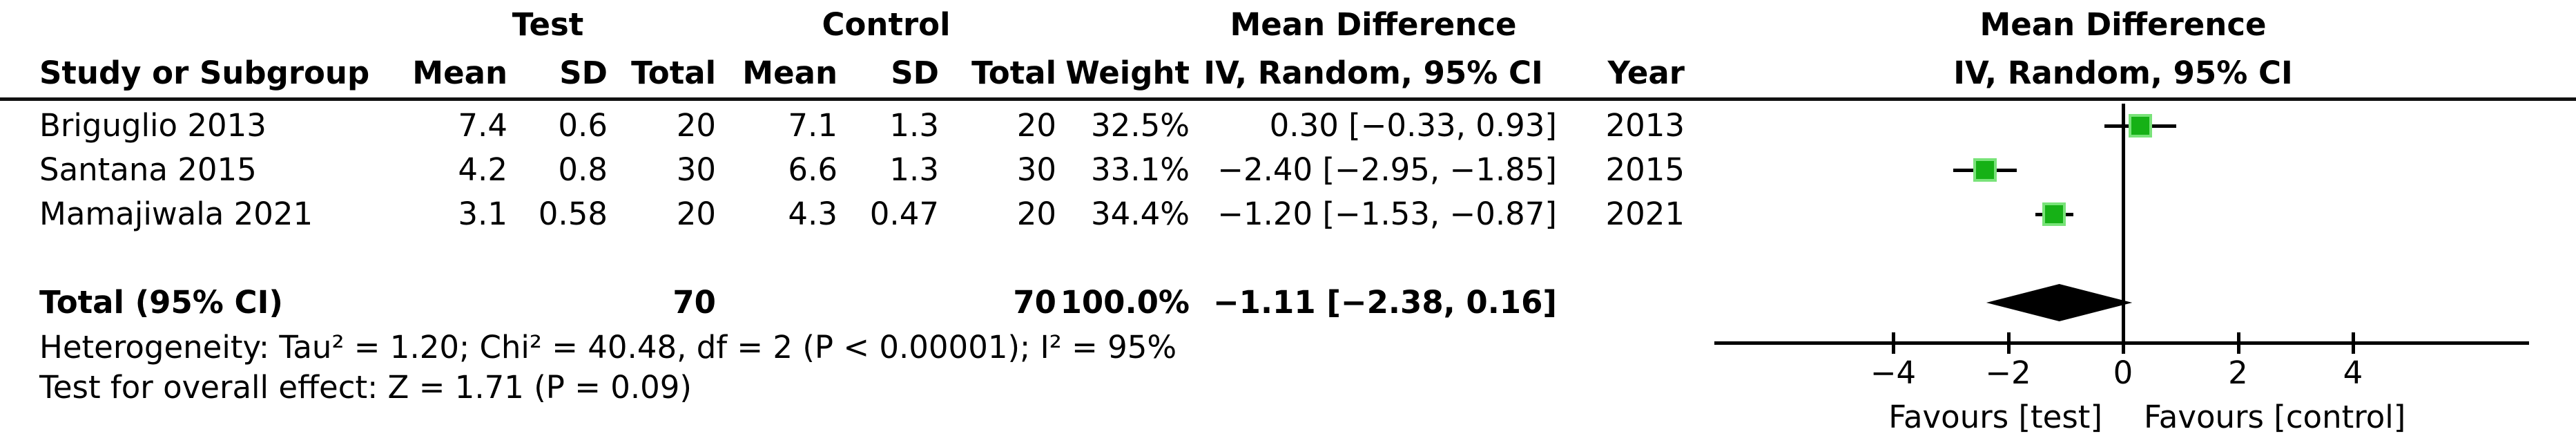  I want to click on col-header-year: Year, so click(1646, 73).